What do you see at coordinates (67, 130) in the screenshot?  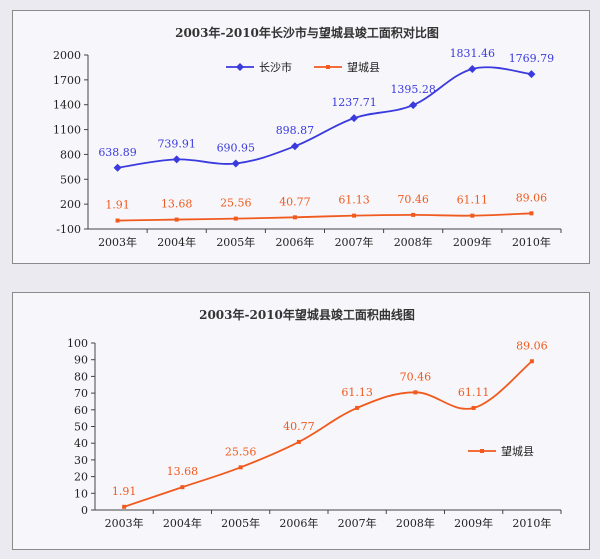 I see `y-tick-label: 1100` at bounding box center [67, 130].